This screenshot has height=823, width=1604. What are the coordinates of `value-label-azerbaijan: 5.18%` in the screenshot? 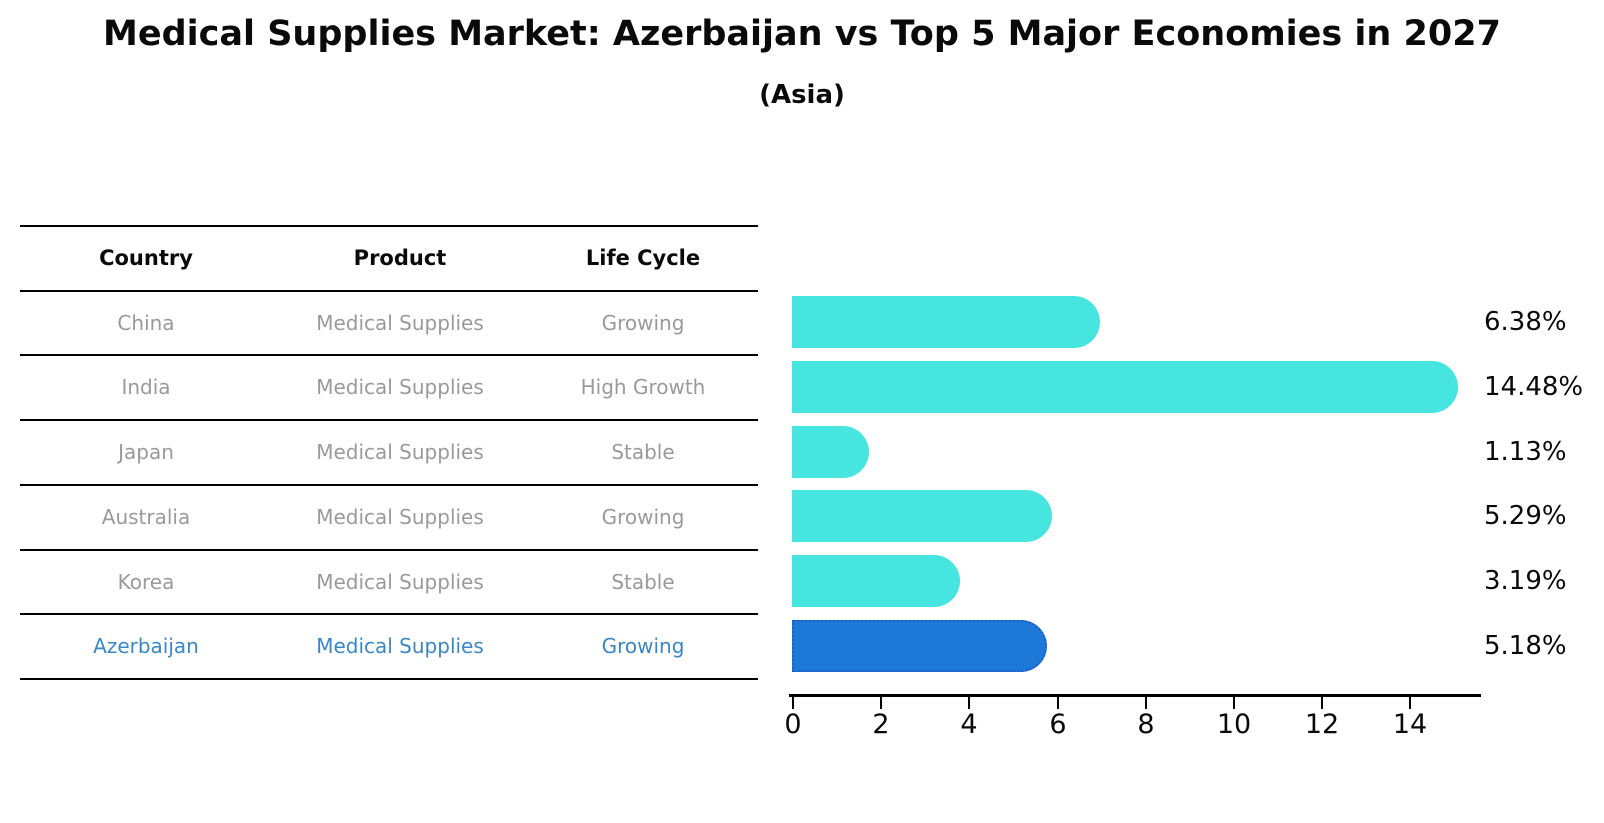 It's located at (1525, 646).